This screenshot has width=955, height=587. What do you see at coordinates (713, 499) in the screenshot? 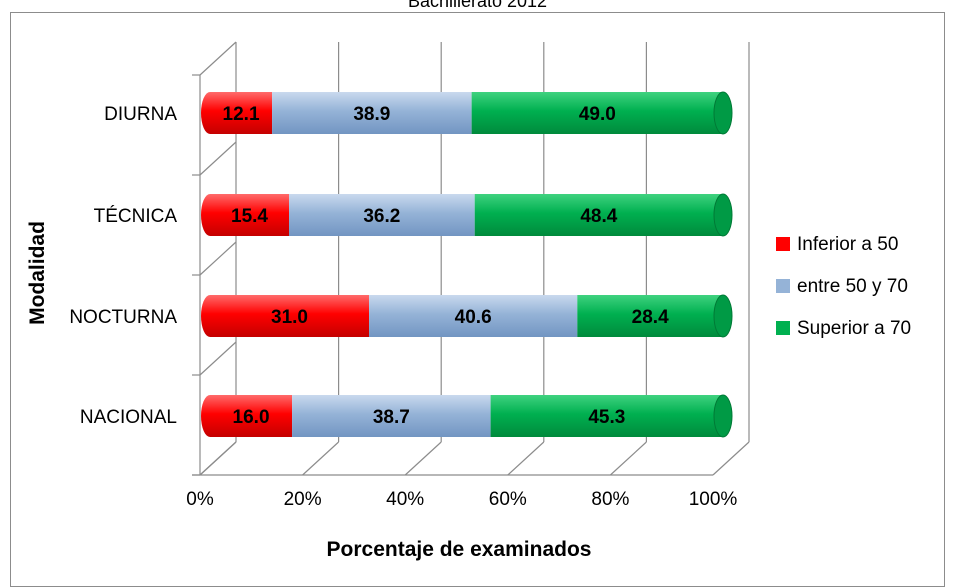
I see `x-tick-label: 100%` at bounding box center [713, 499].